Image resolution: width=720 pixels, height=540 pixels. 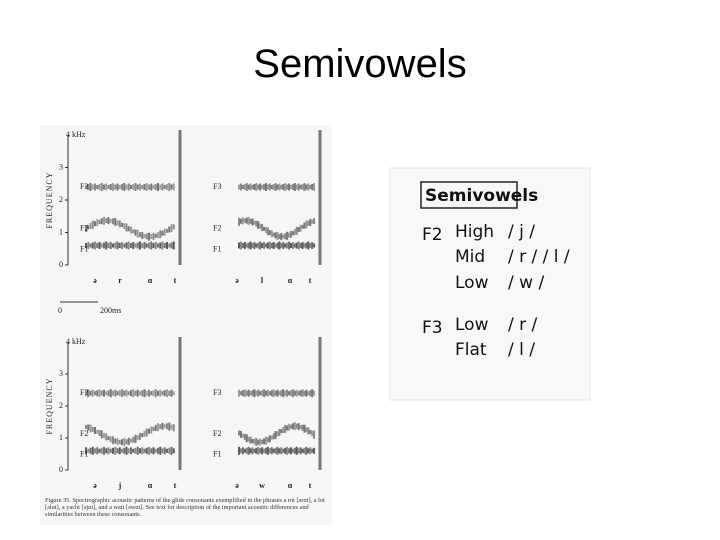 I want to click on heading-box, so click(x=469, y=195).